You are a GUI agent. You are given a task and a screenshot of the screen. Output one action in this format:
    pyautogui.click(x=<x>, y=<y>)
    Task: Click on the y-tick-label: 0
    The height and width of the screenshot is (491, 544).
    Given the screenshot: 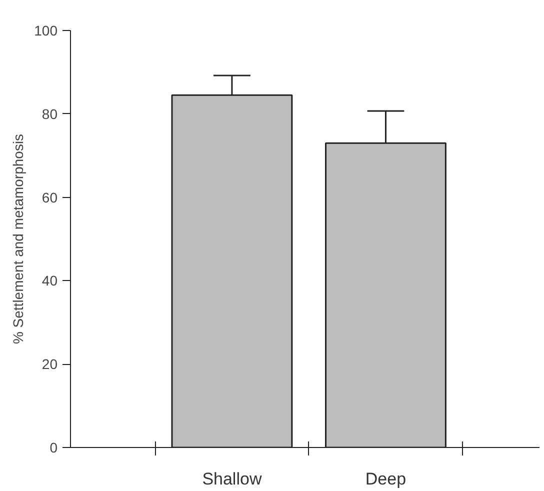 What is the action you would take?
    pyautogui.click(x=54, y=448)
    